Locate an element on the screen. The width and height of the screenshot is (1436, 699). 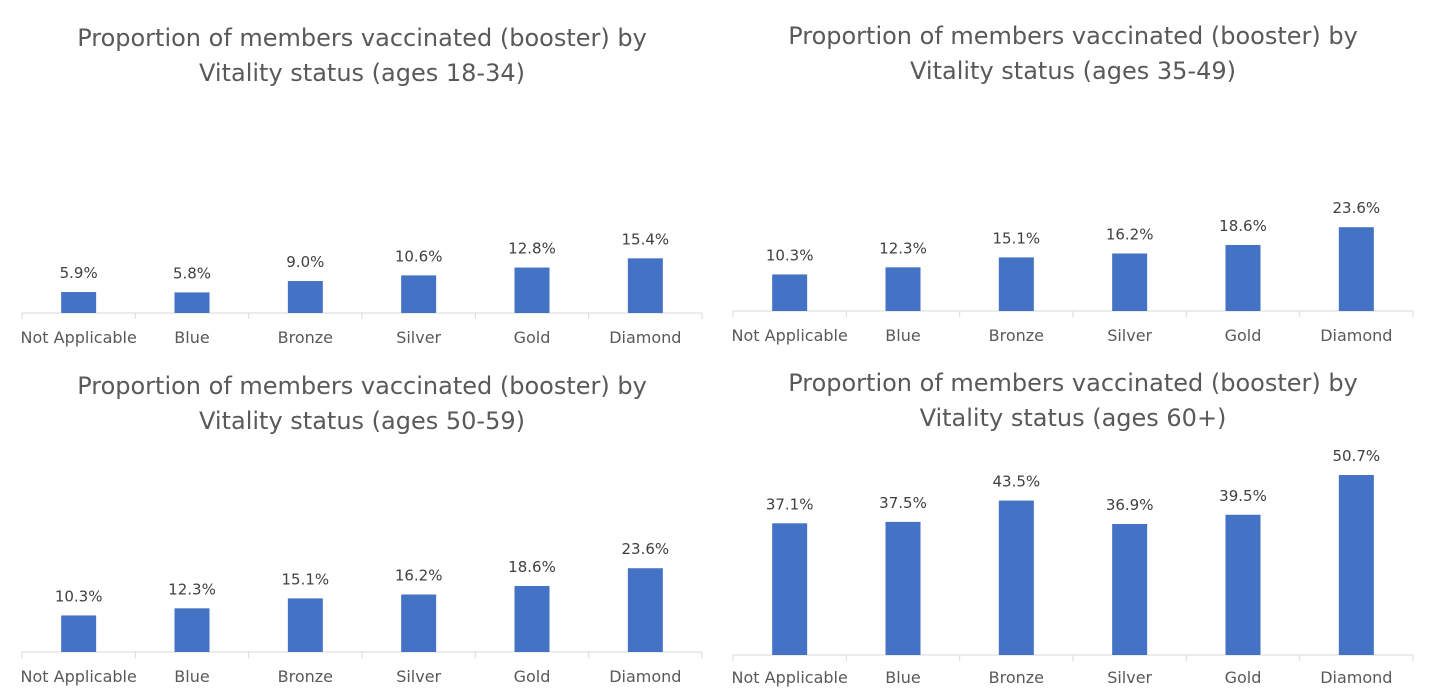
chart-title-line-2: Vitality status (ages 60+) is located at coordinates (1073, 418).